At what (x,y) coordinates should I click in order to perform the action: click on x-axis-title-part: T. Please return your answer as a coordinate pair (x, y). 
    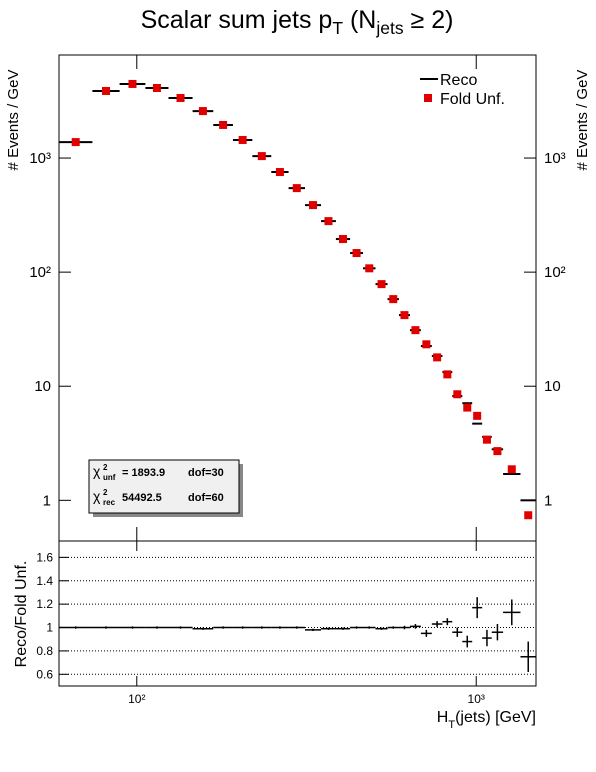
    Looking at the image, I should click on (451, 725).